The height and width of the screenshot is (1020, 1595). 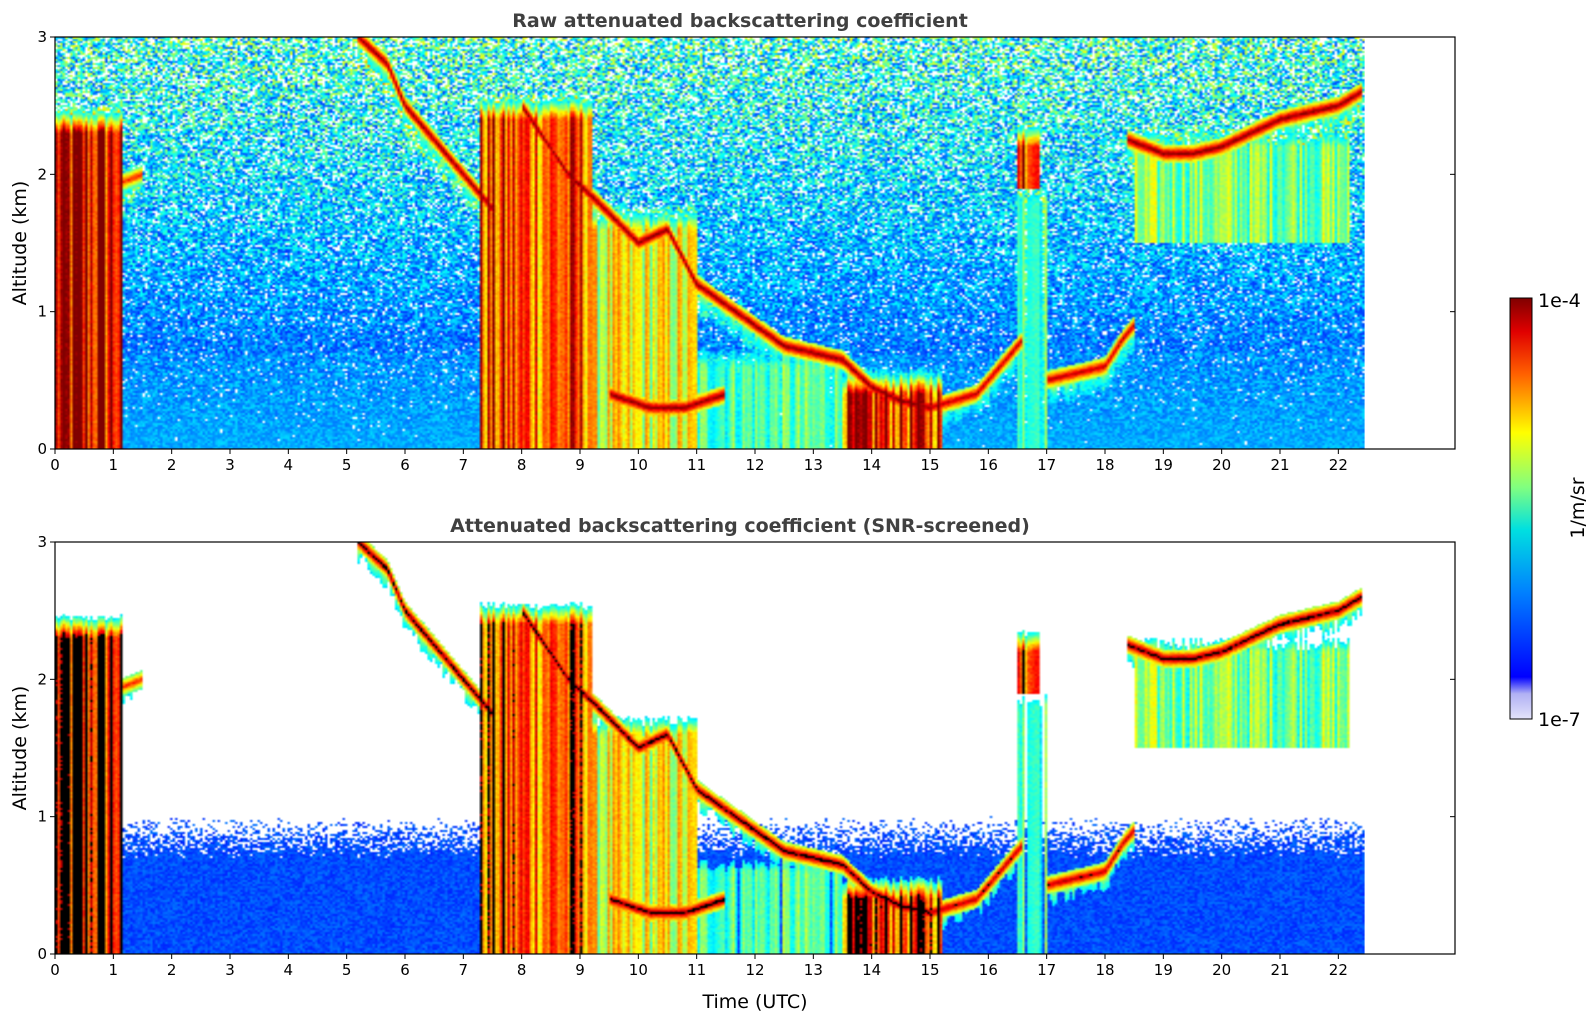 What do you see at coordinates (1559, 720) in the screenshot?
I see `colorbar-min-label: 1e-7` at bounding box center [1559, 720].